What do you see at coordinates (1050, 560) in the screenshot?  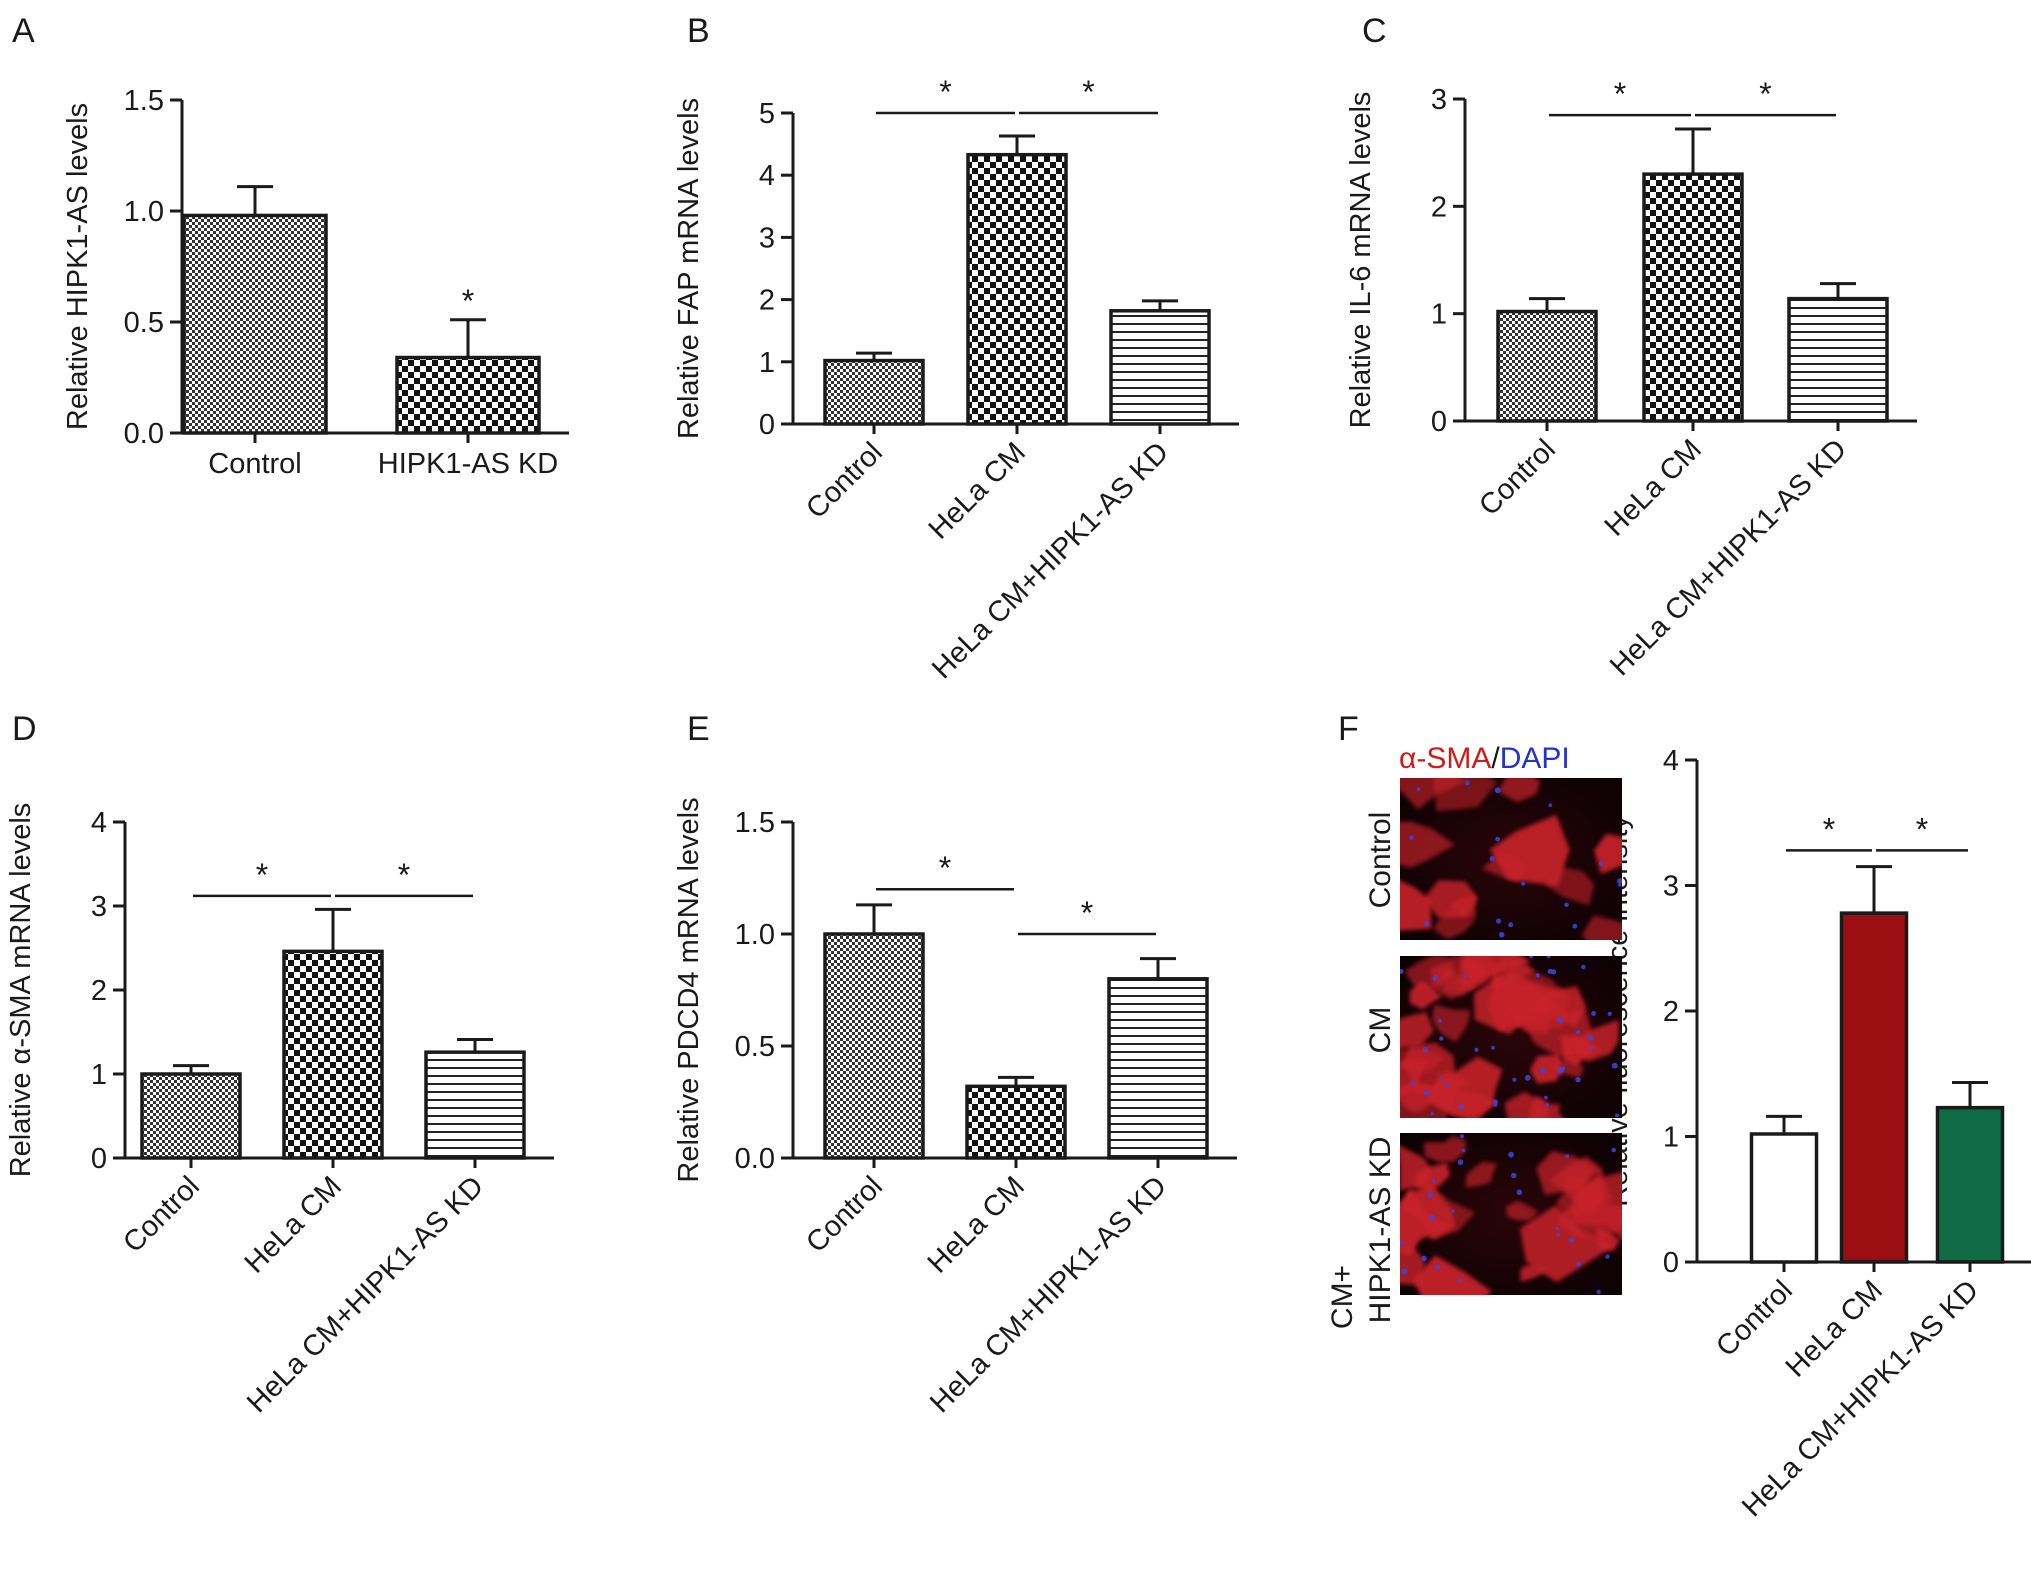 I see `x-tick-label: HeLa CM+HIPK1-AS KD` at bounding box center [1050, 560].